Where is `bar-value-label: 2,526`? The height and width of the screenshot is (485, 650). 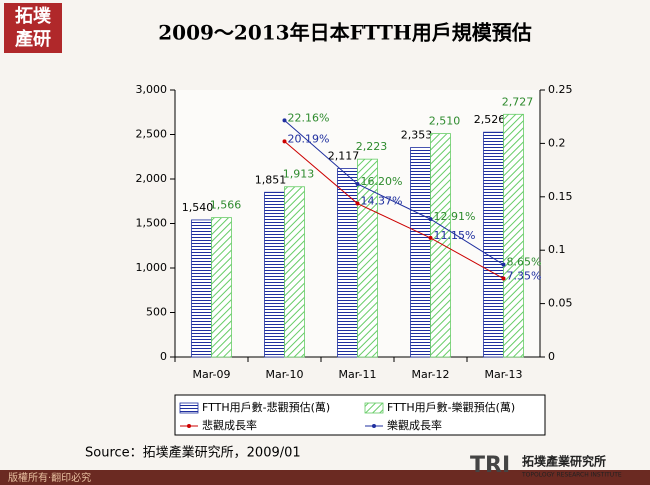 bar-value-label: 2,526 is located at coordinates (490, 119).